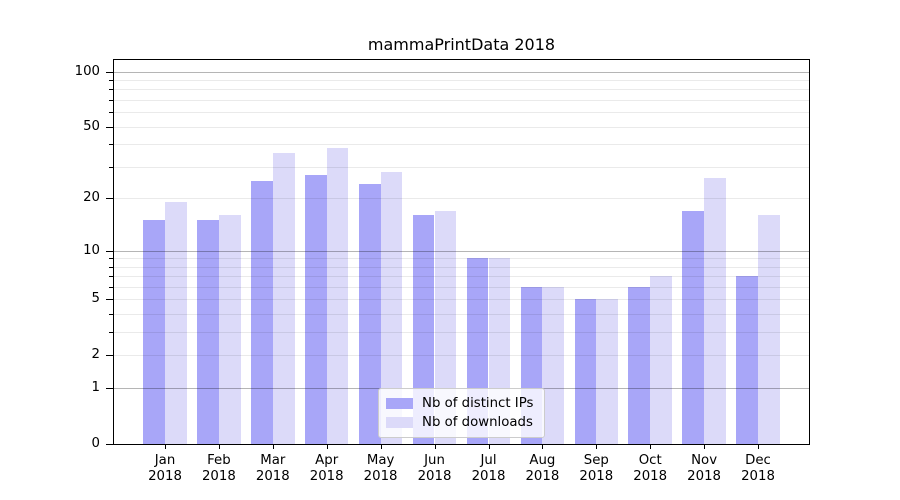 The image size is (900, 500). I want to click on legend-item-downloads: Nb of downloads, so click(461, 422).